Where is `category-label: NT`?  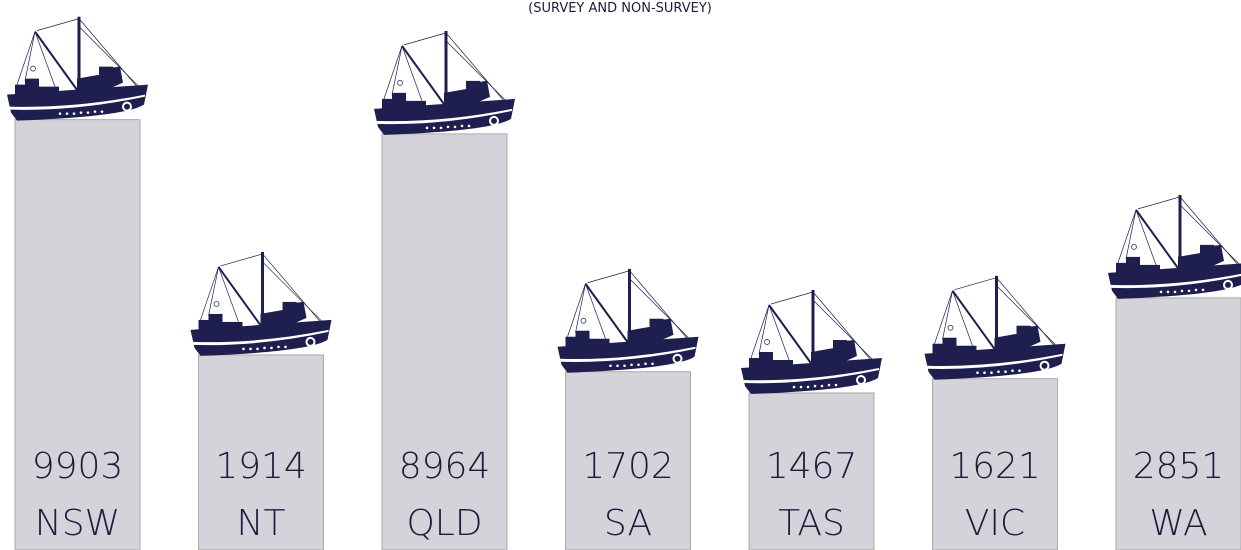 category-label: NT is located at coordinates (261, 523).